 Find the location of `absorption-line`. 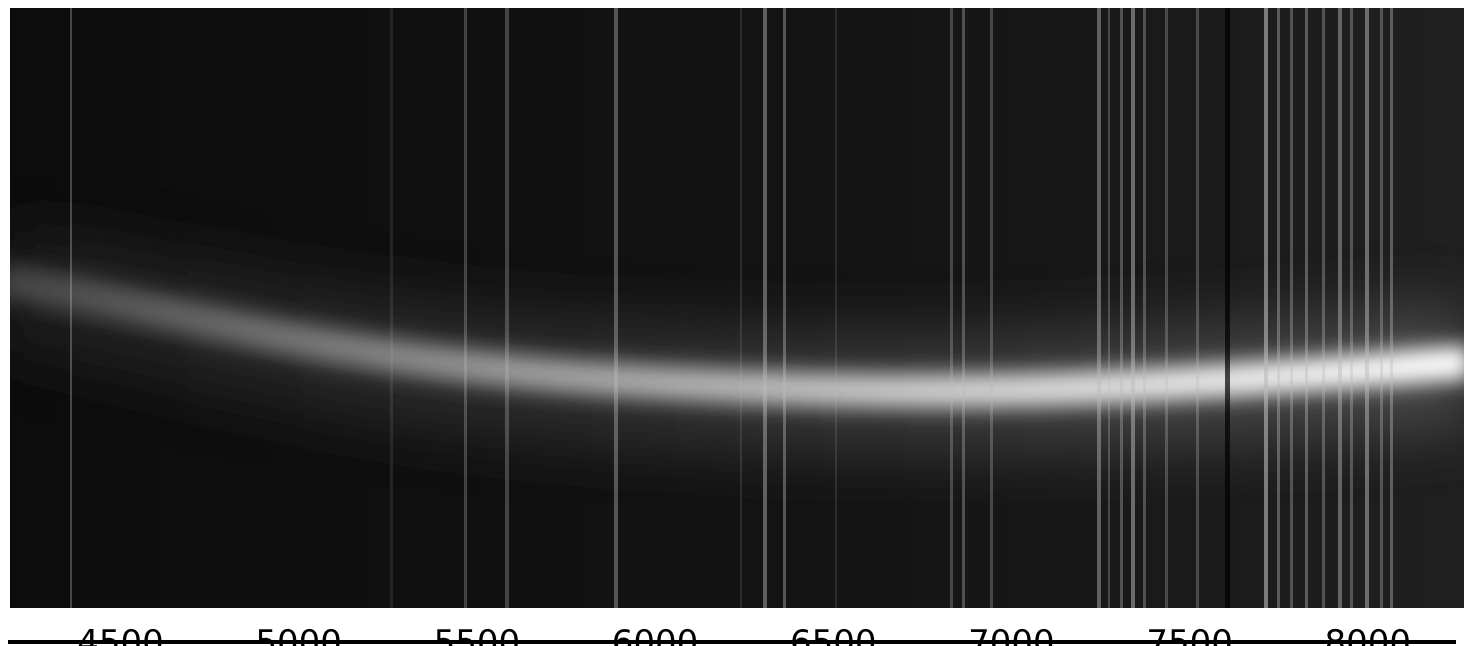

absorption-line is located at coordinates (1227, 308).